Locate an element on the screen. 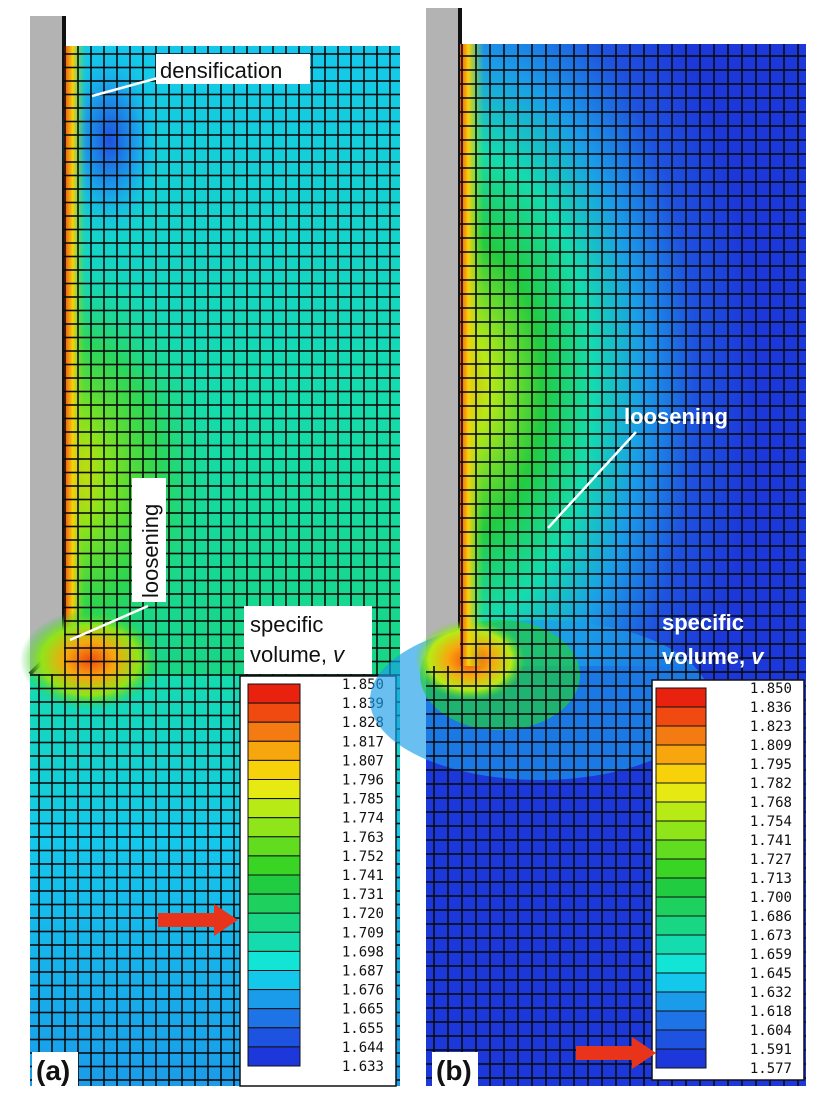 The width and height of the screenshot is (815, 1105). legend-value: 1.763 is located at coordinates (363, 838).